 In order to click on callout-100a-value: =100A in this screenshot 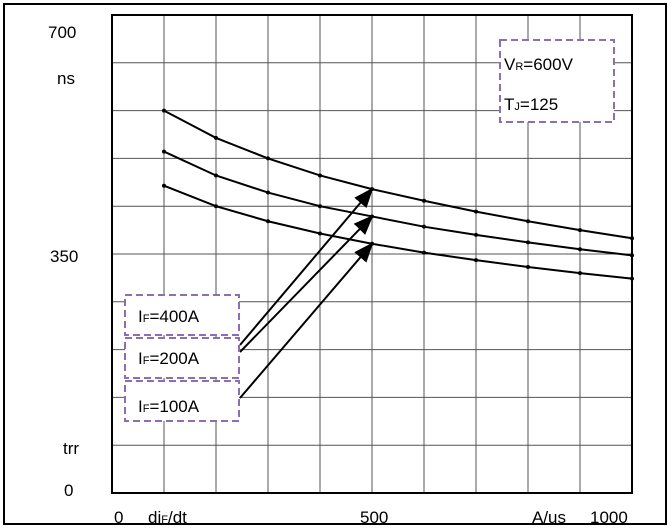, I will do `click(174, 406)`.